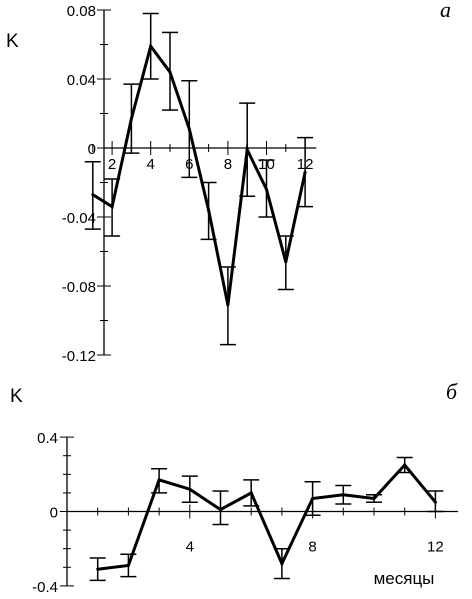  I want to click on panel-label: б, so click(452, 391).